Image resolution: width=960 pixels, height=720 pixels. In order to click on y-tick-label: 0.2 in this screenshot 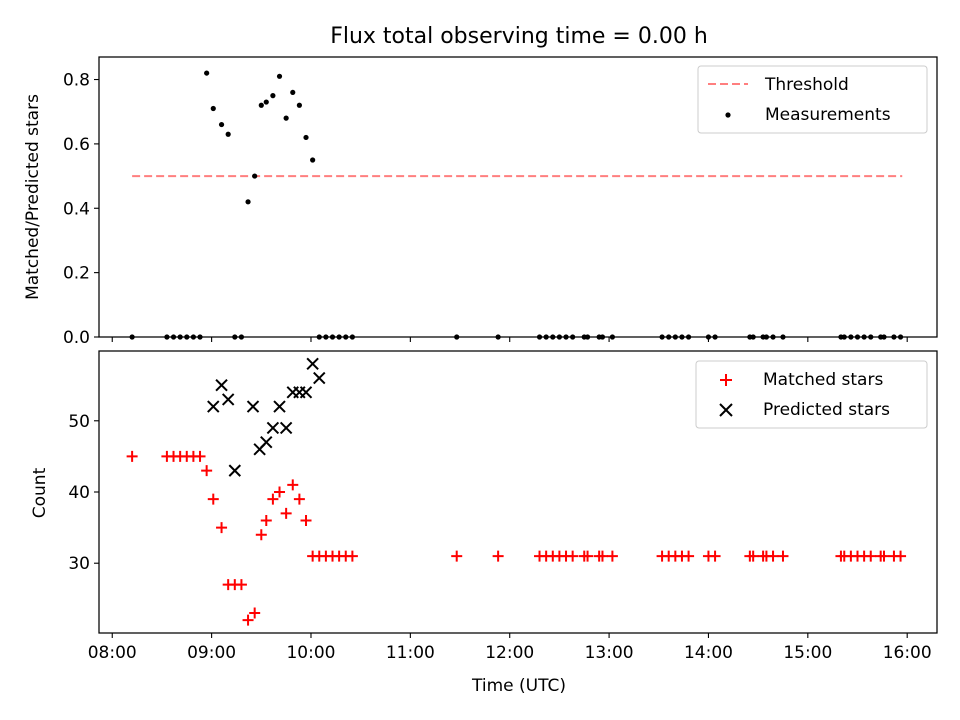, I will do `click(76, 274)`.